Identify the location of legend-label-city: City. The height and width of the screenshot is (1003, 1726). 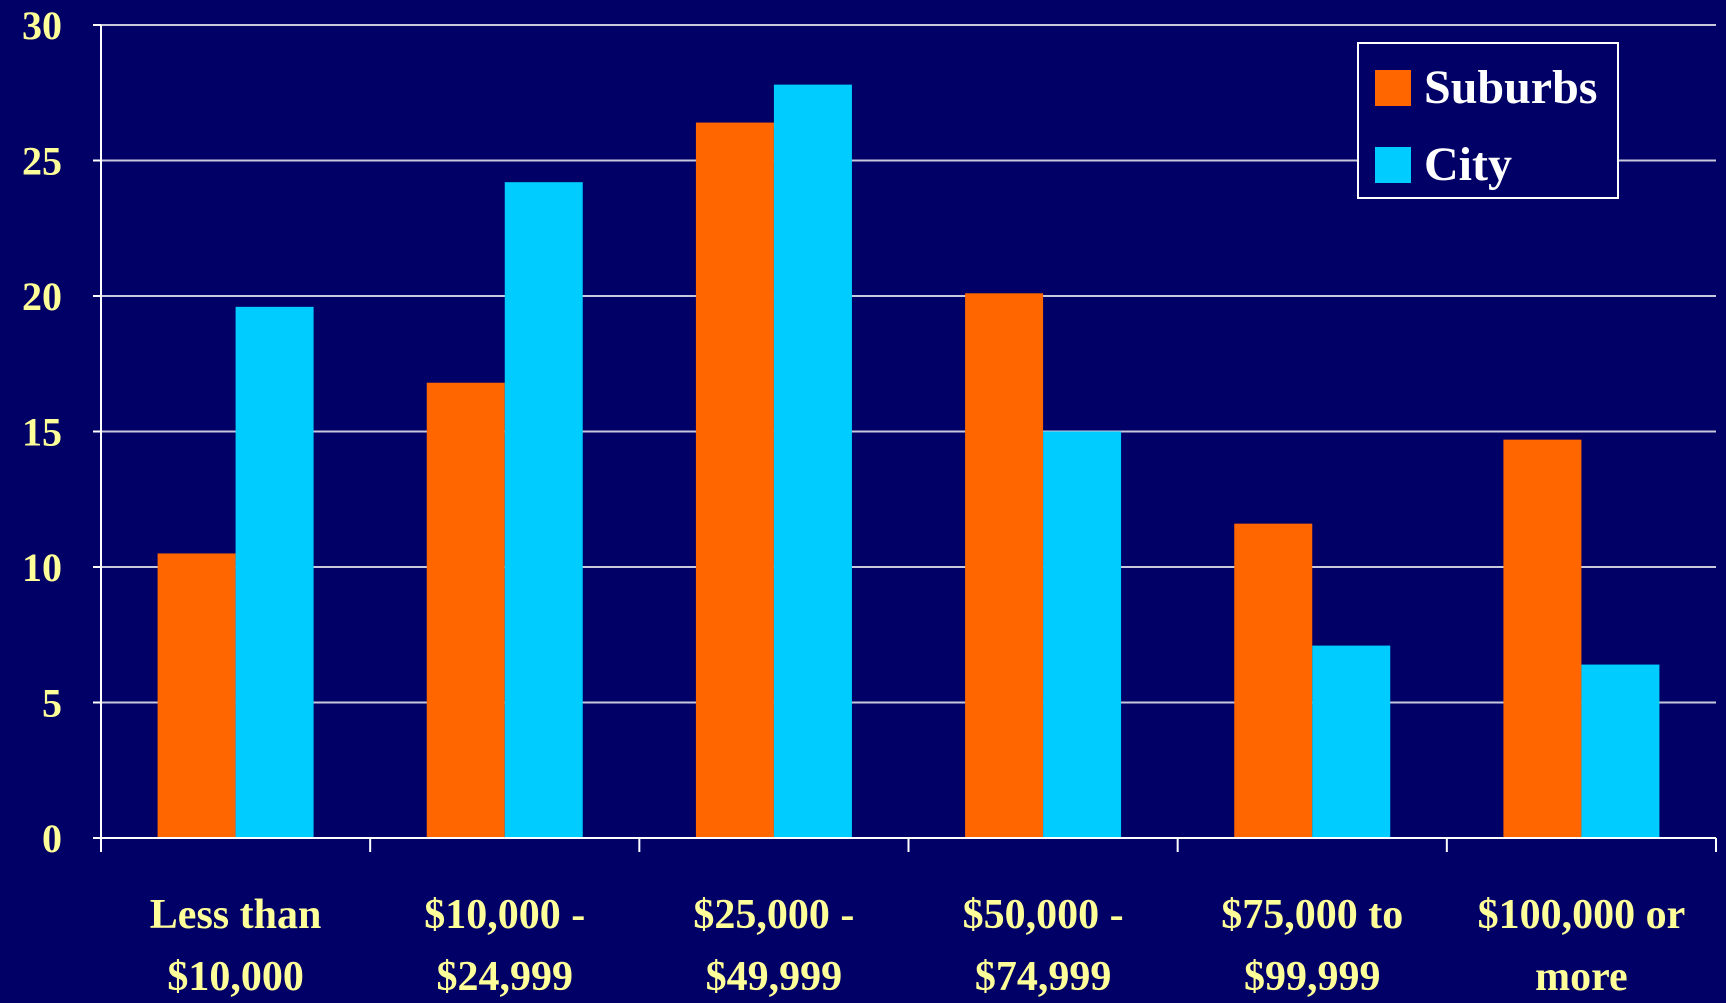
(1468, 164).